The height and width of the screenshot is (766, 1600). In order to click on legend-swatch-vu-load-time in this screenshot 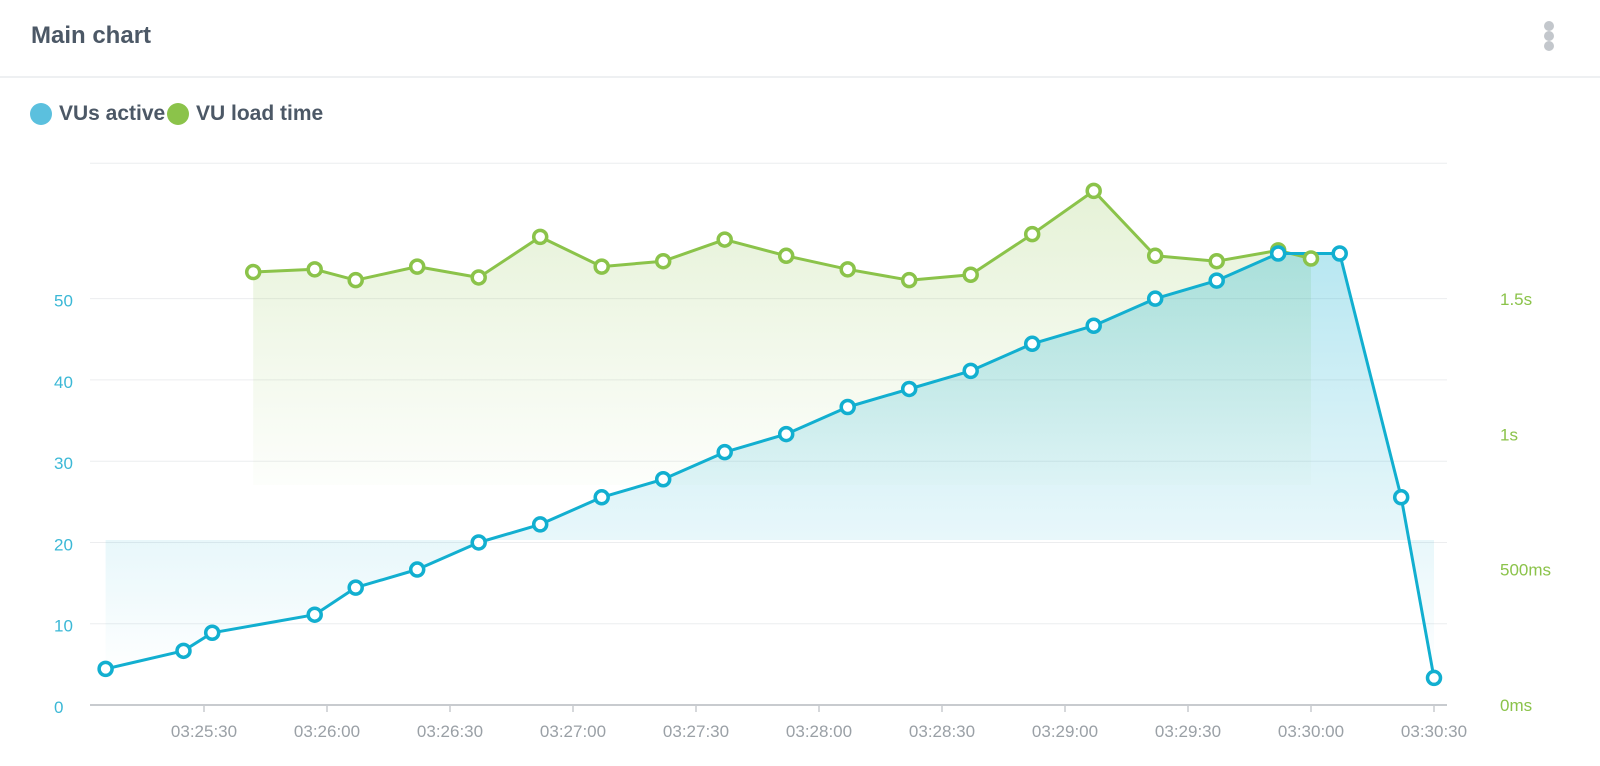, I will do `click(178, 114)`.